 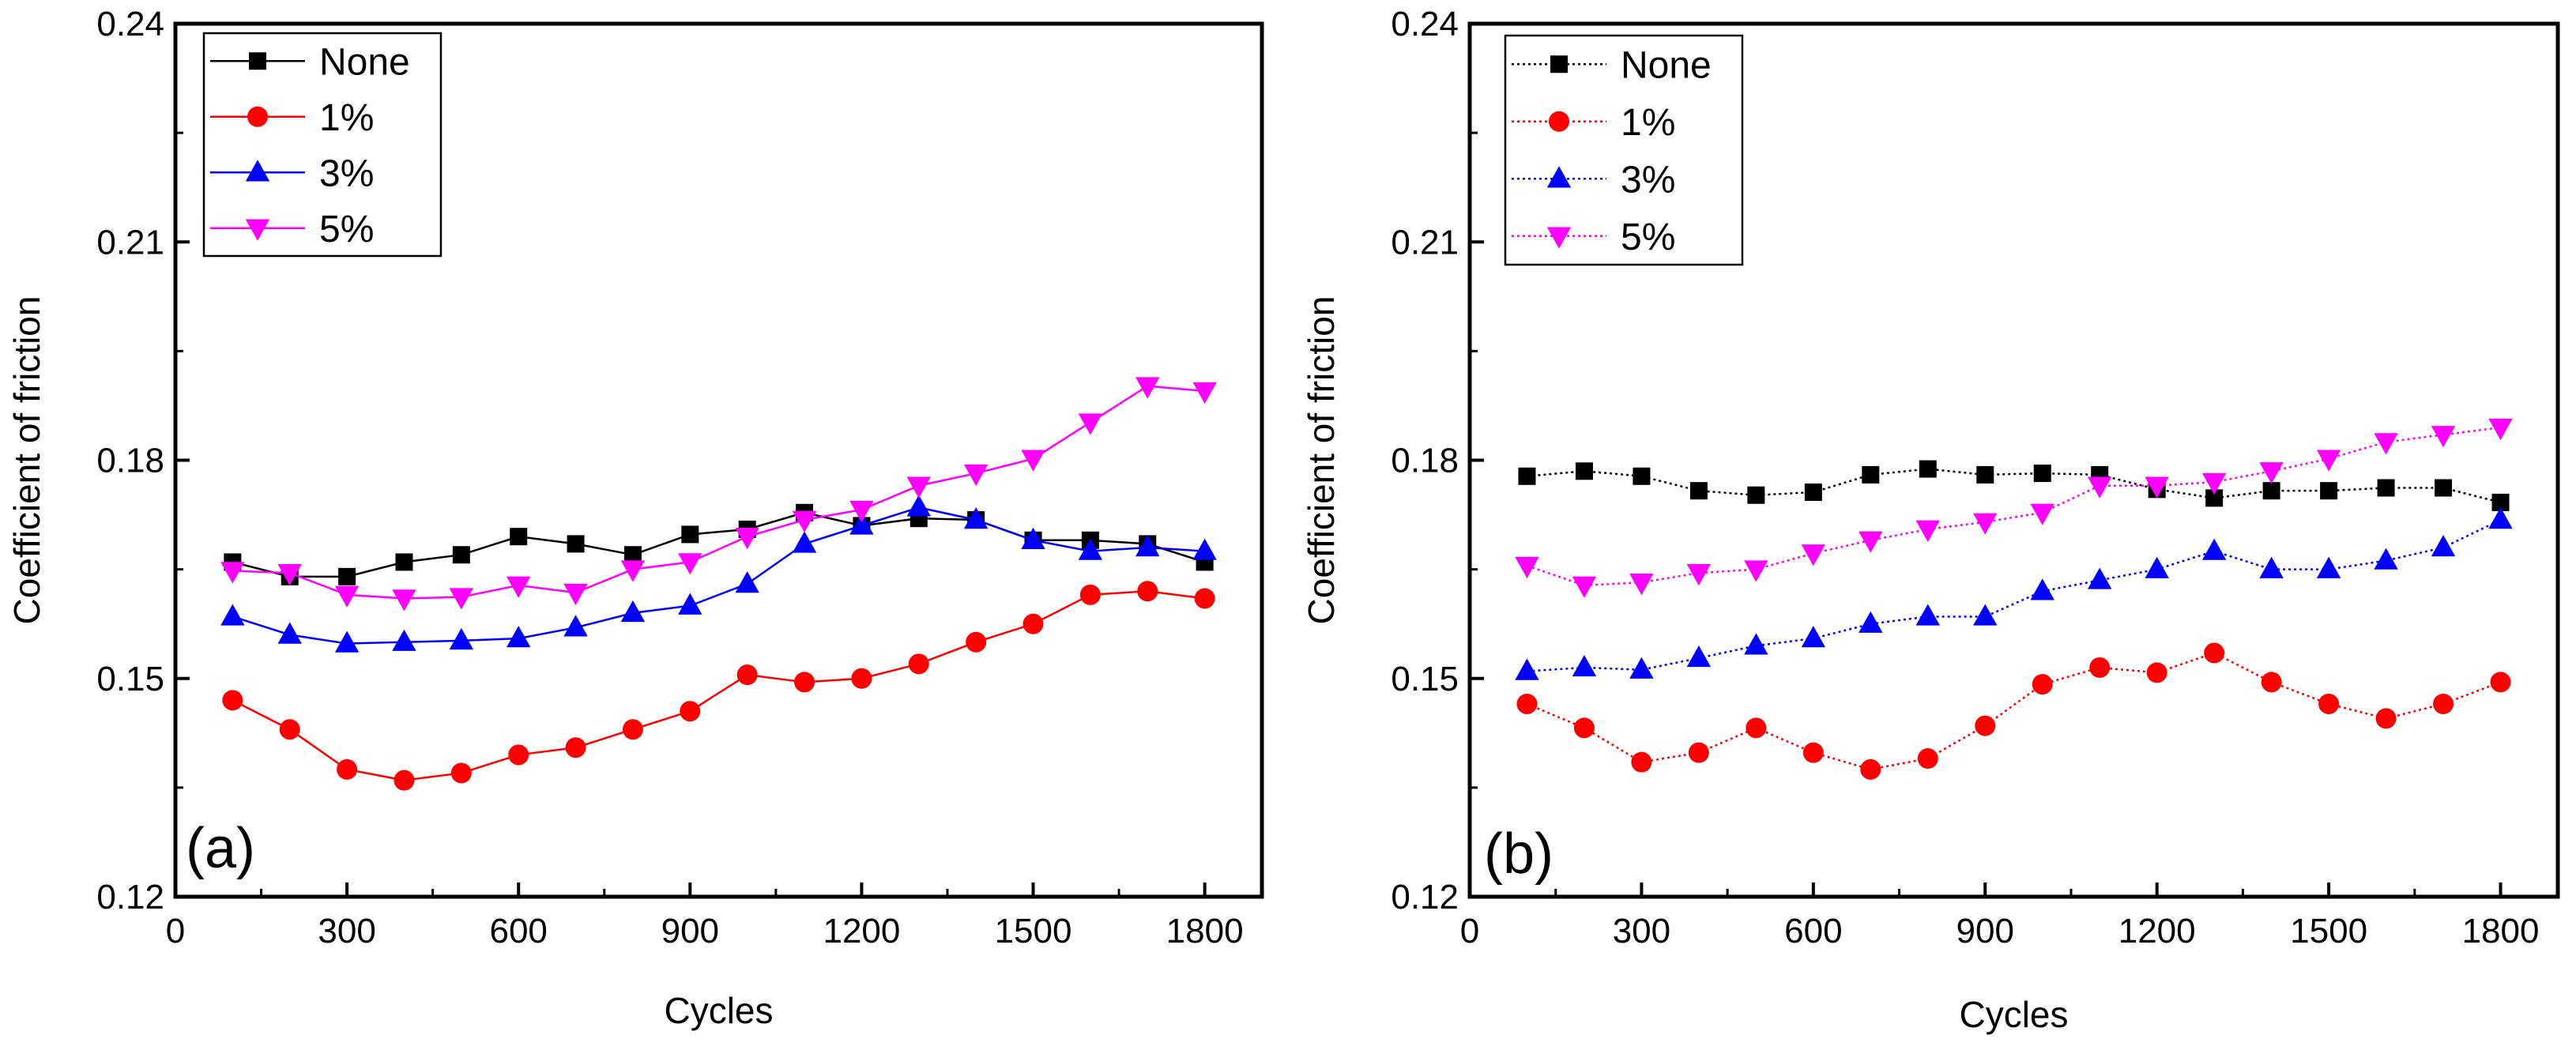 What do you see at coordinates (2328, 931) in the screenshot?
I see `x-tick-label: 1500` at bounding box center [2328, 931].